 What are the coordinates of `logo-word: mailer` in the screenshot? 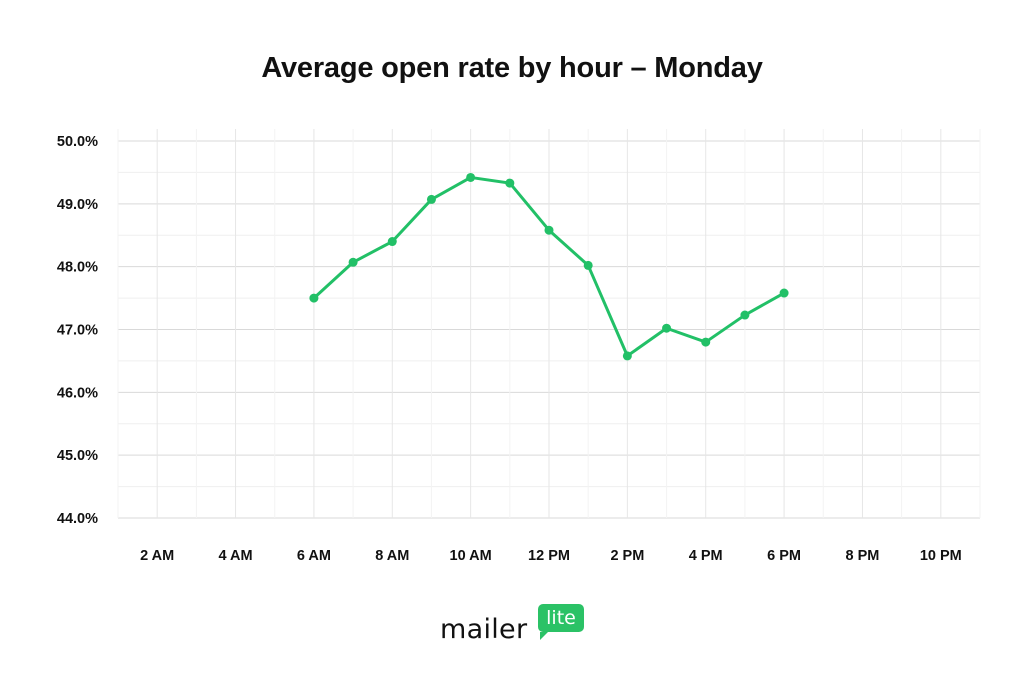 It's located at (484, 629).